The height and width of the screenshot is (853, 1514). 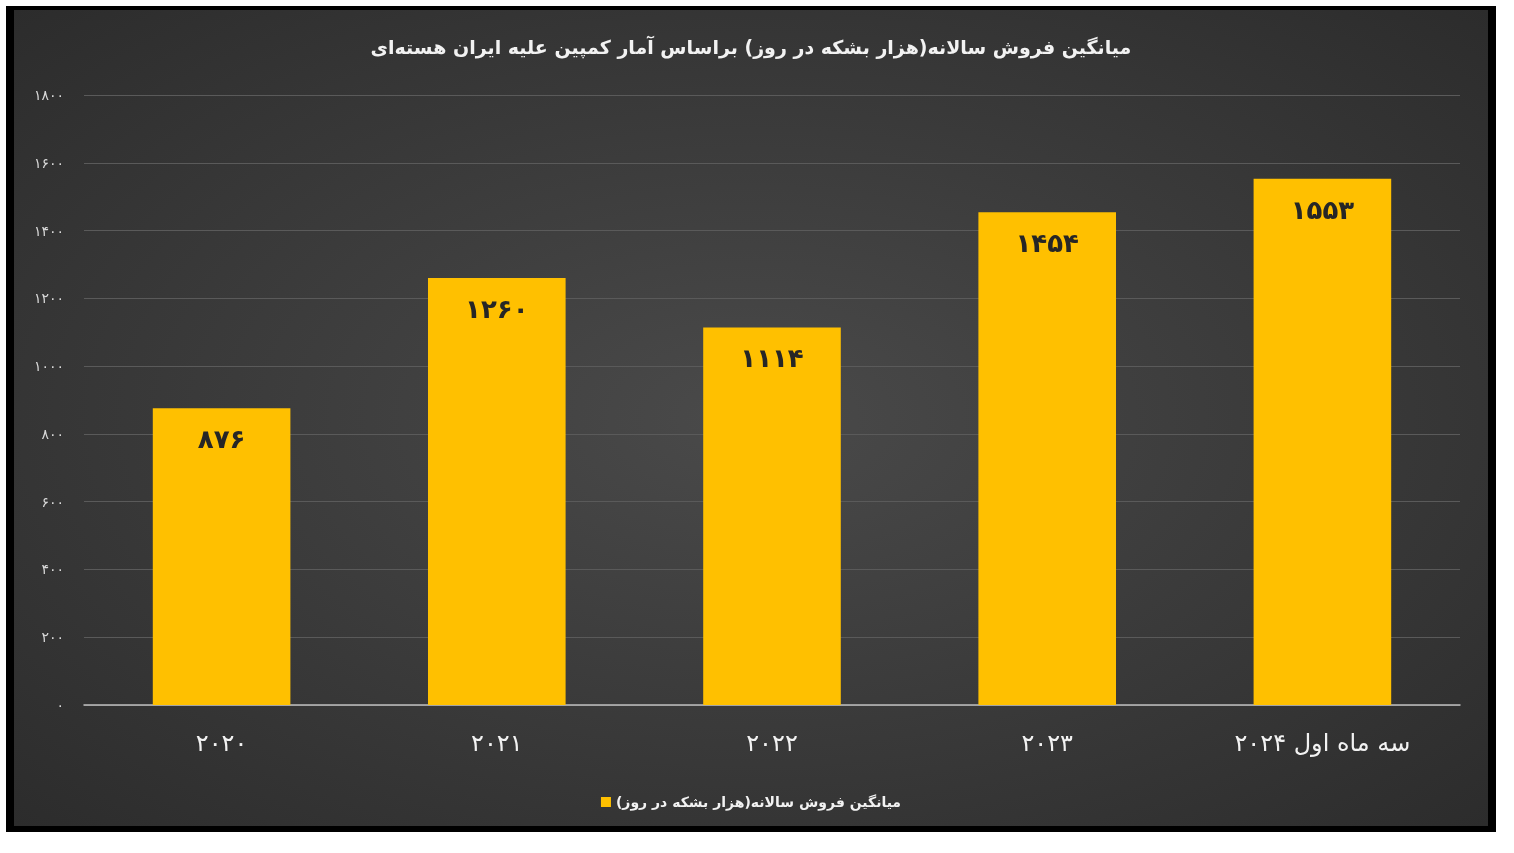 I want to click on x-tick-label: سه ماه اول ۲۰۲۴, so click(x=1322, y=743).